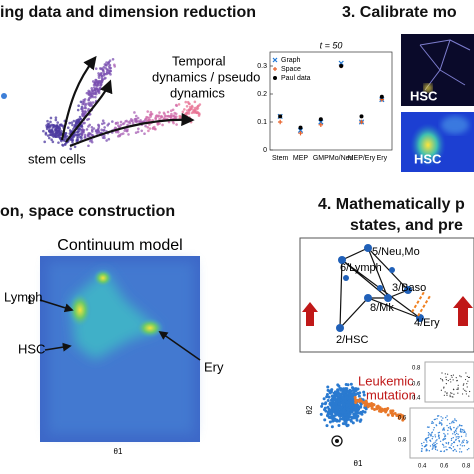  Describe the element at coordinates (115, 315) in the screenshot. I see `density-arm` at that location.